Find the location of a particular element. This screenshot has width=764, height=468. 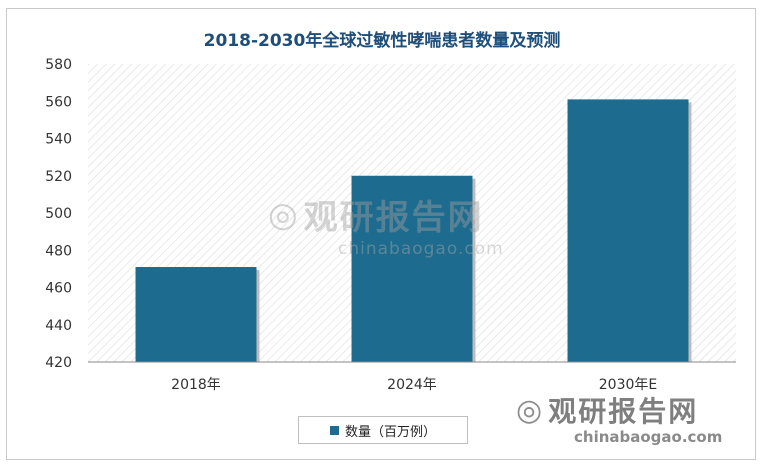

y-axis: 420 440 460 480 500 520 540 560 580 is located at coordinates (58, 214).